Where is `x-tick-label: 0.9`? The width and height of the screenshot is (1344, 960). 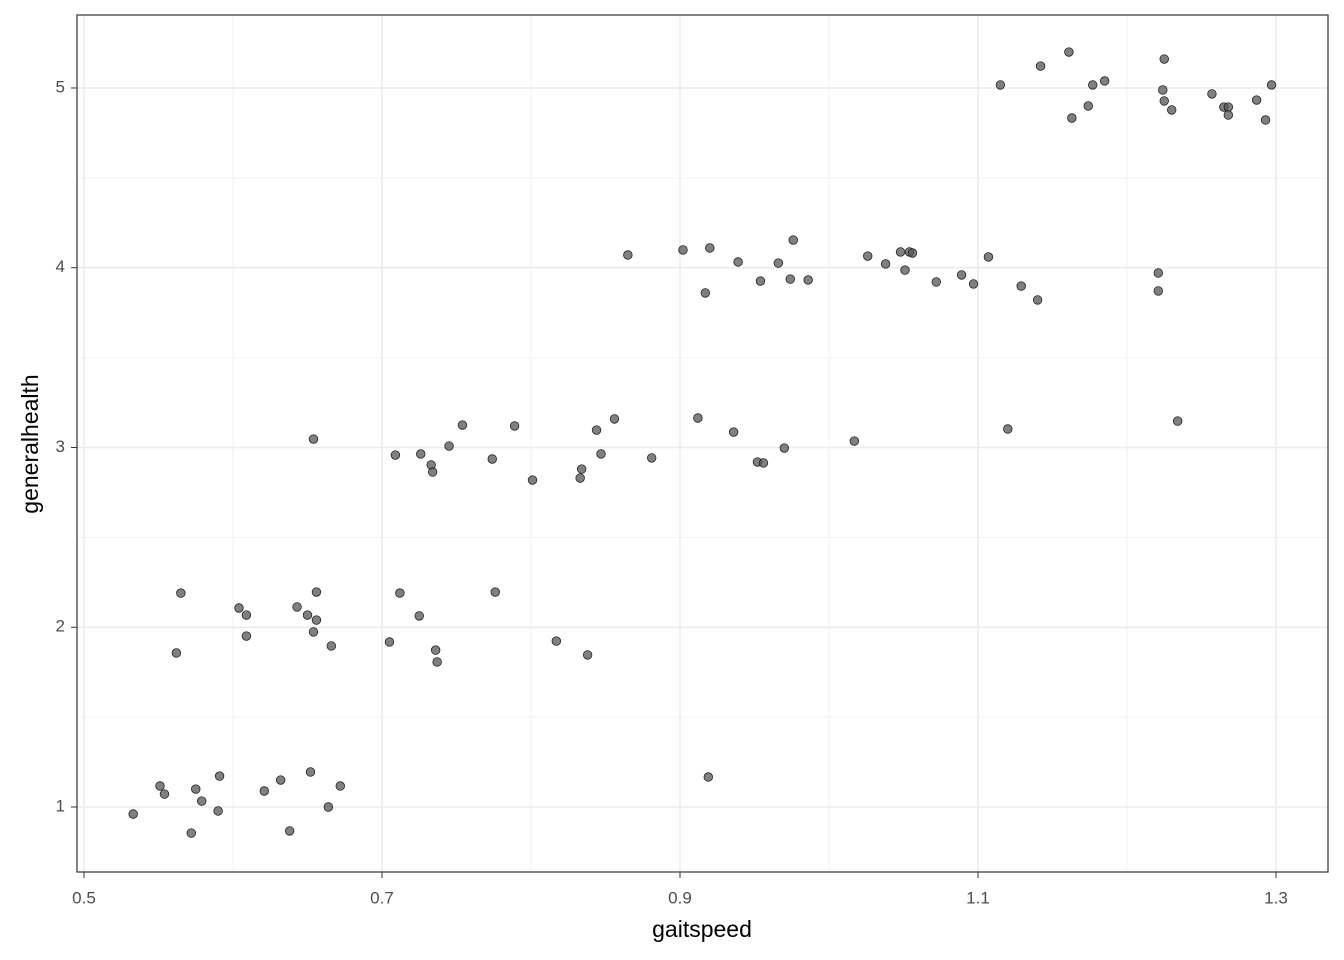 x-tick-label: 0.9 is located at coordinates (680, 897).